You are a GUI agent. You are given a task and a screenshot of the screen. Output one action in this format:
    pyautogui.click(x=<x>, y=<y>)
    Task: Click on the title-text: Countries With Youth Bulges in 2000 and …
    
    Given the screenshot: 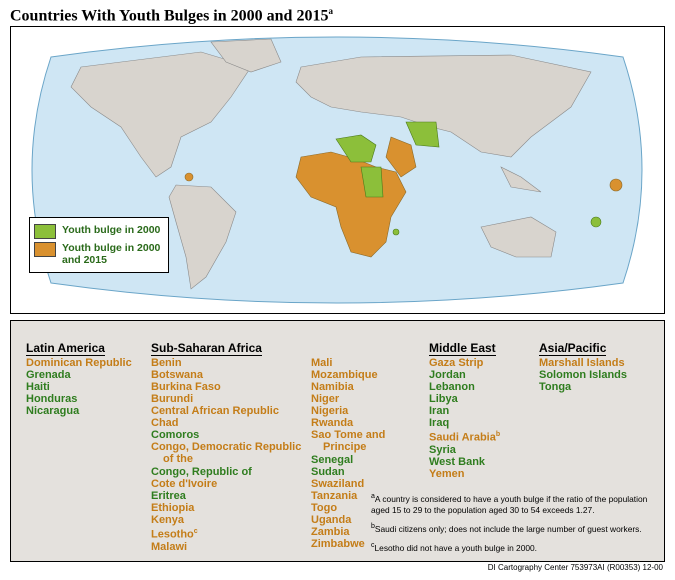 What is the action you would take?
    pyautogui.click(x=169, y=16)
    